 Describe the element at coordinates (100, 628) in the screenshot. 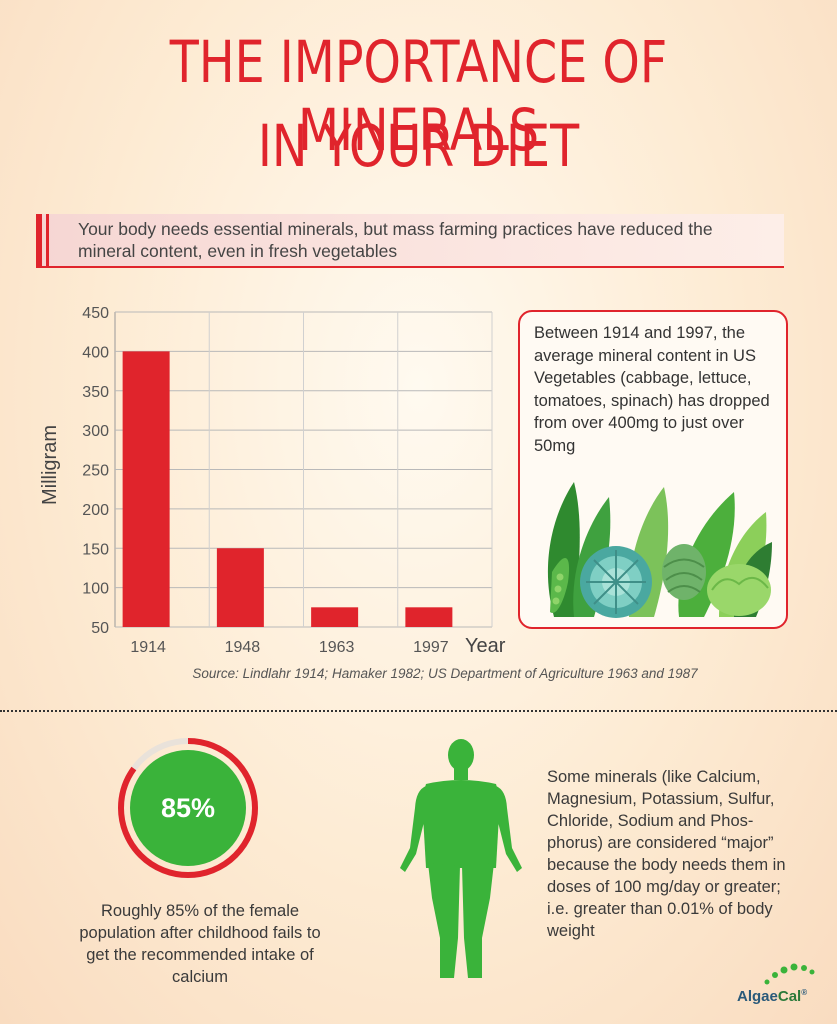

I see `chart-y-tick-label: 50` at that location.